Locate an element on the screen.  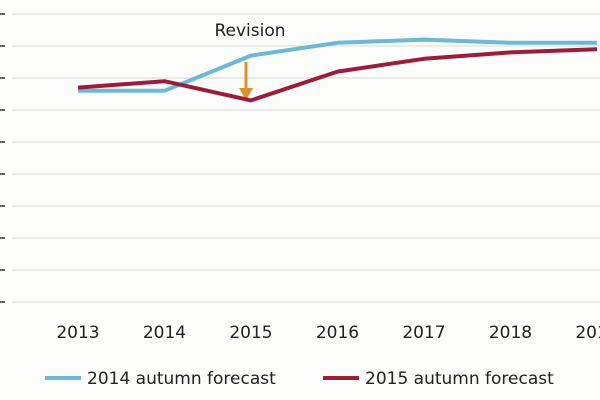
x-tick-label: 2015 is located at coordinates (250, 333).